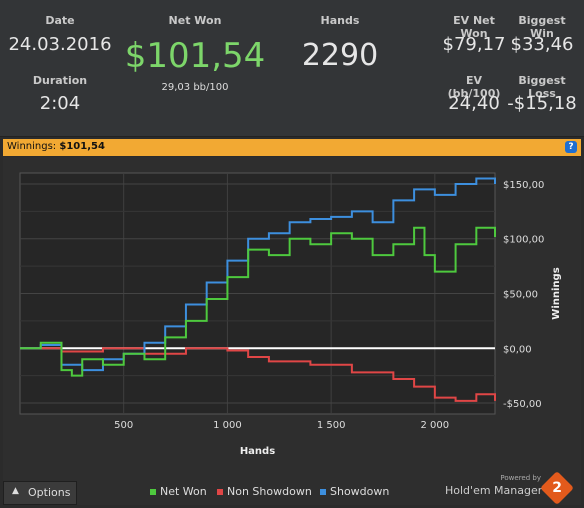 The image size is (584, 508). Describe the element at coordinates (542, 27) in the screenshot. I see `biggest-win-label: Biggest Win` at that location.